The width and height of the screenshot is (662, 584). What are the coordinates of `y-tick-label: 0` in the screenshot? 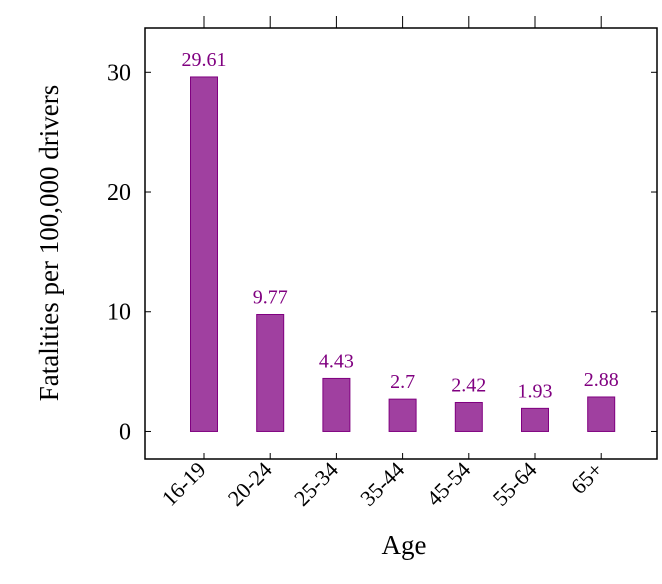 It's located at (125, 432).